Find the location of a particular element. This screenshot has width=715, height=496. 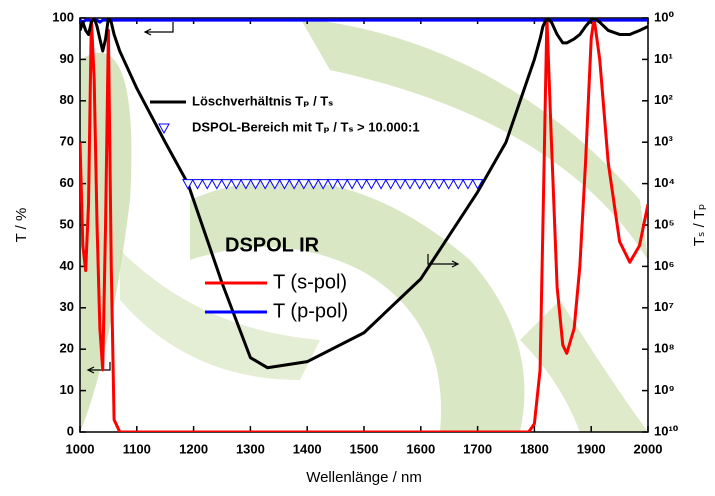

y-tick-label: 100 is located at coordinates (63, 16).